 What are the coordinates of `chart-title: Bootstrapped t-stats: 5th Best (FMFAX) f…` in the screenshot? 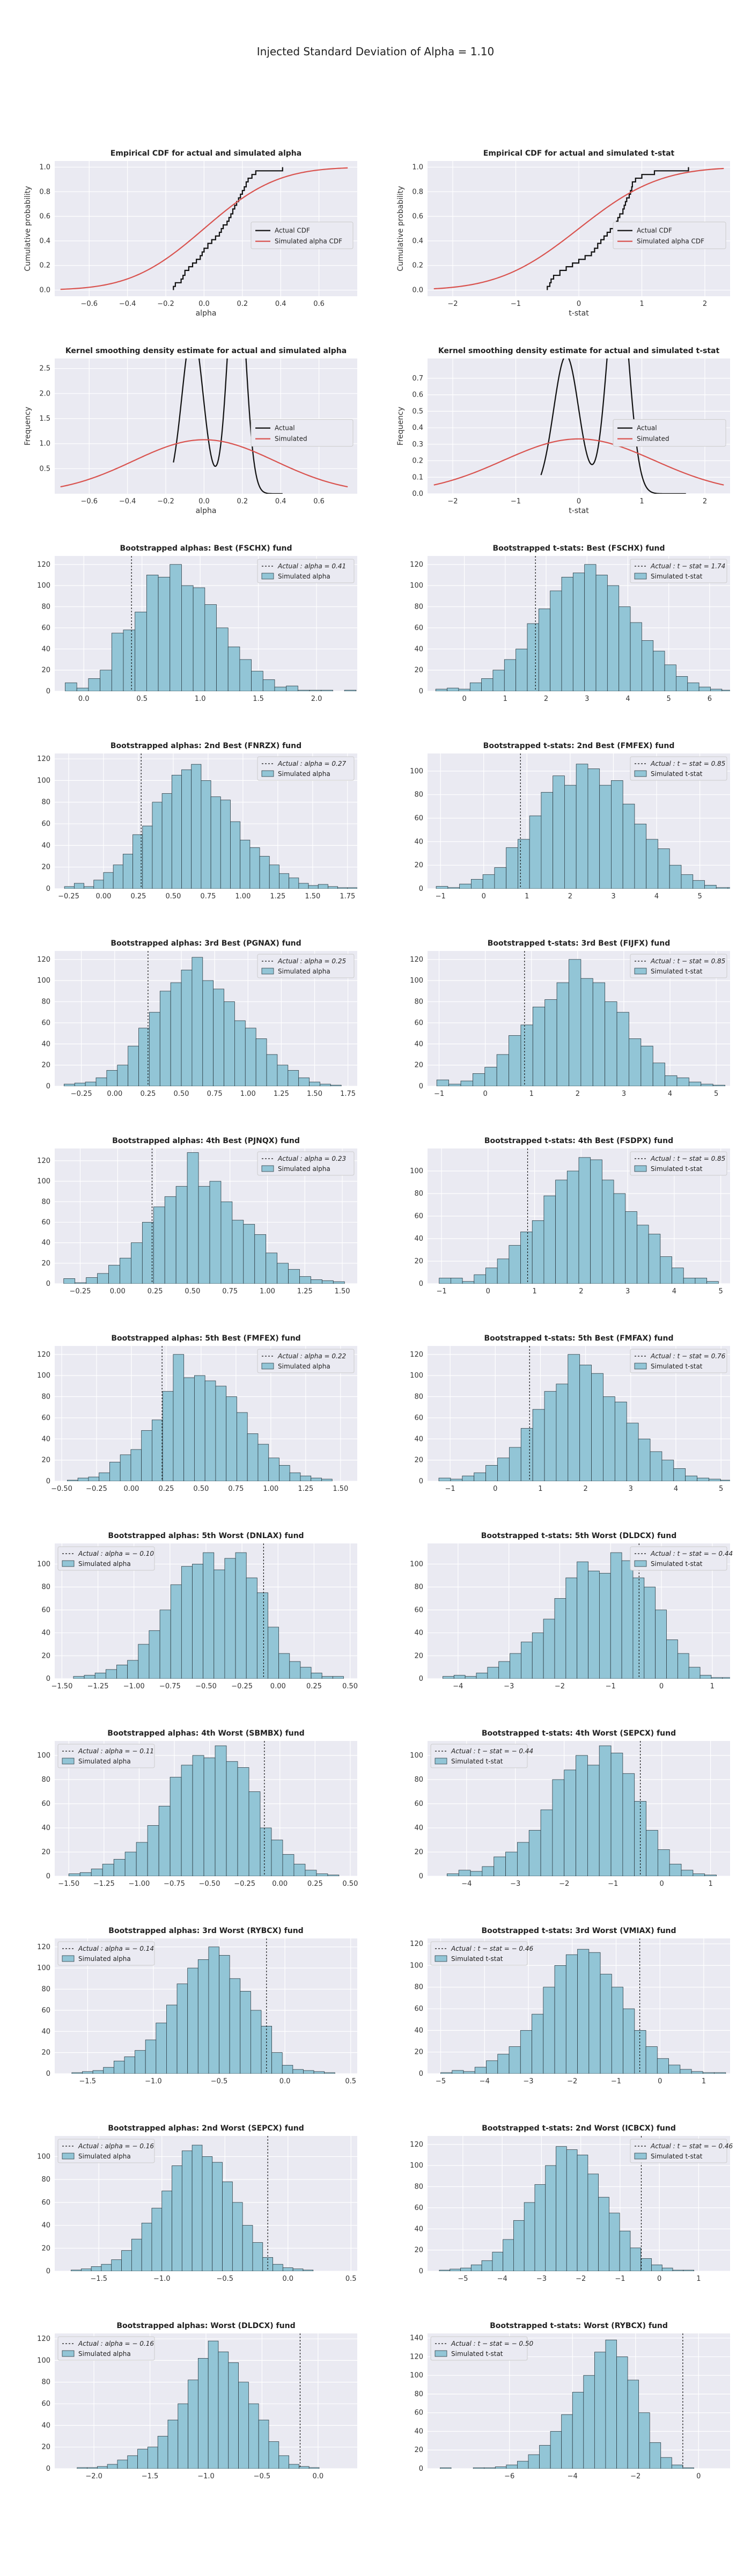 It's located at (578, 1338).